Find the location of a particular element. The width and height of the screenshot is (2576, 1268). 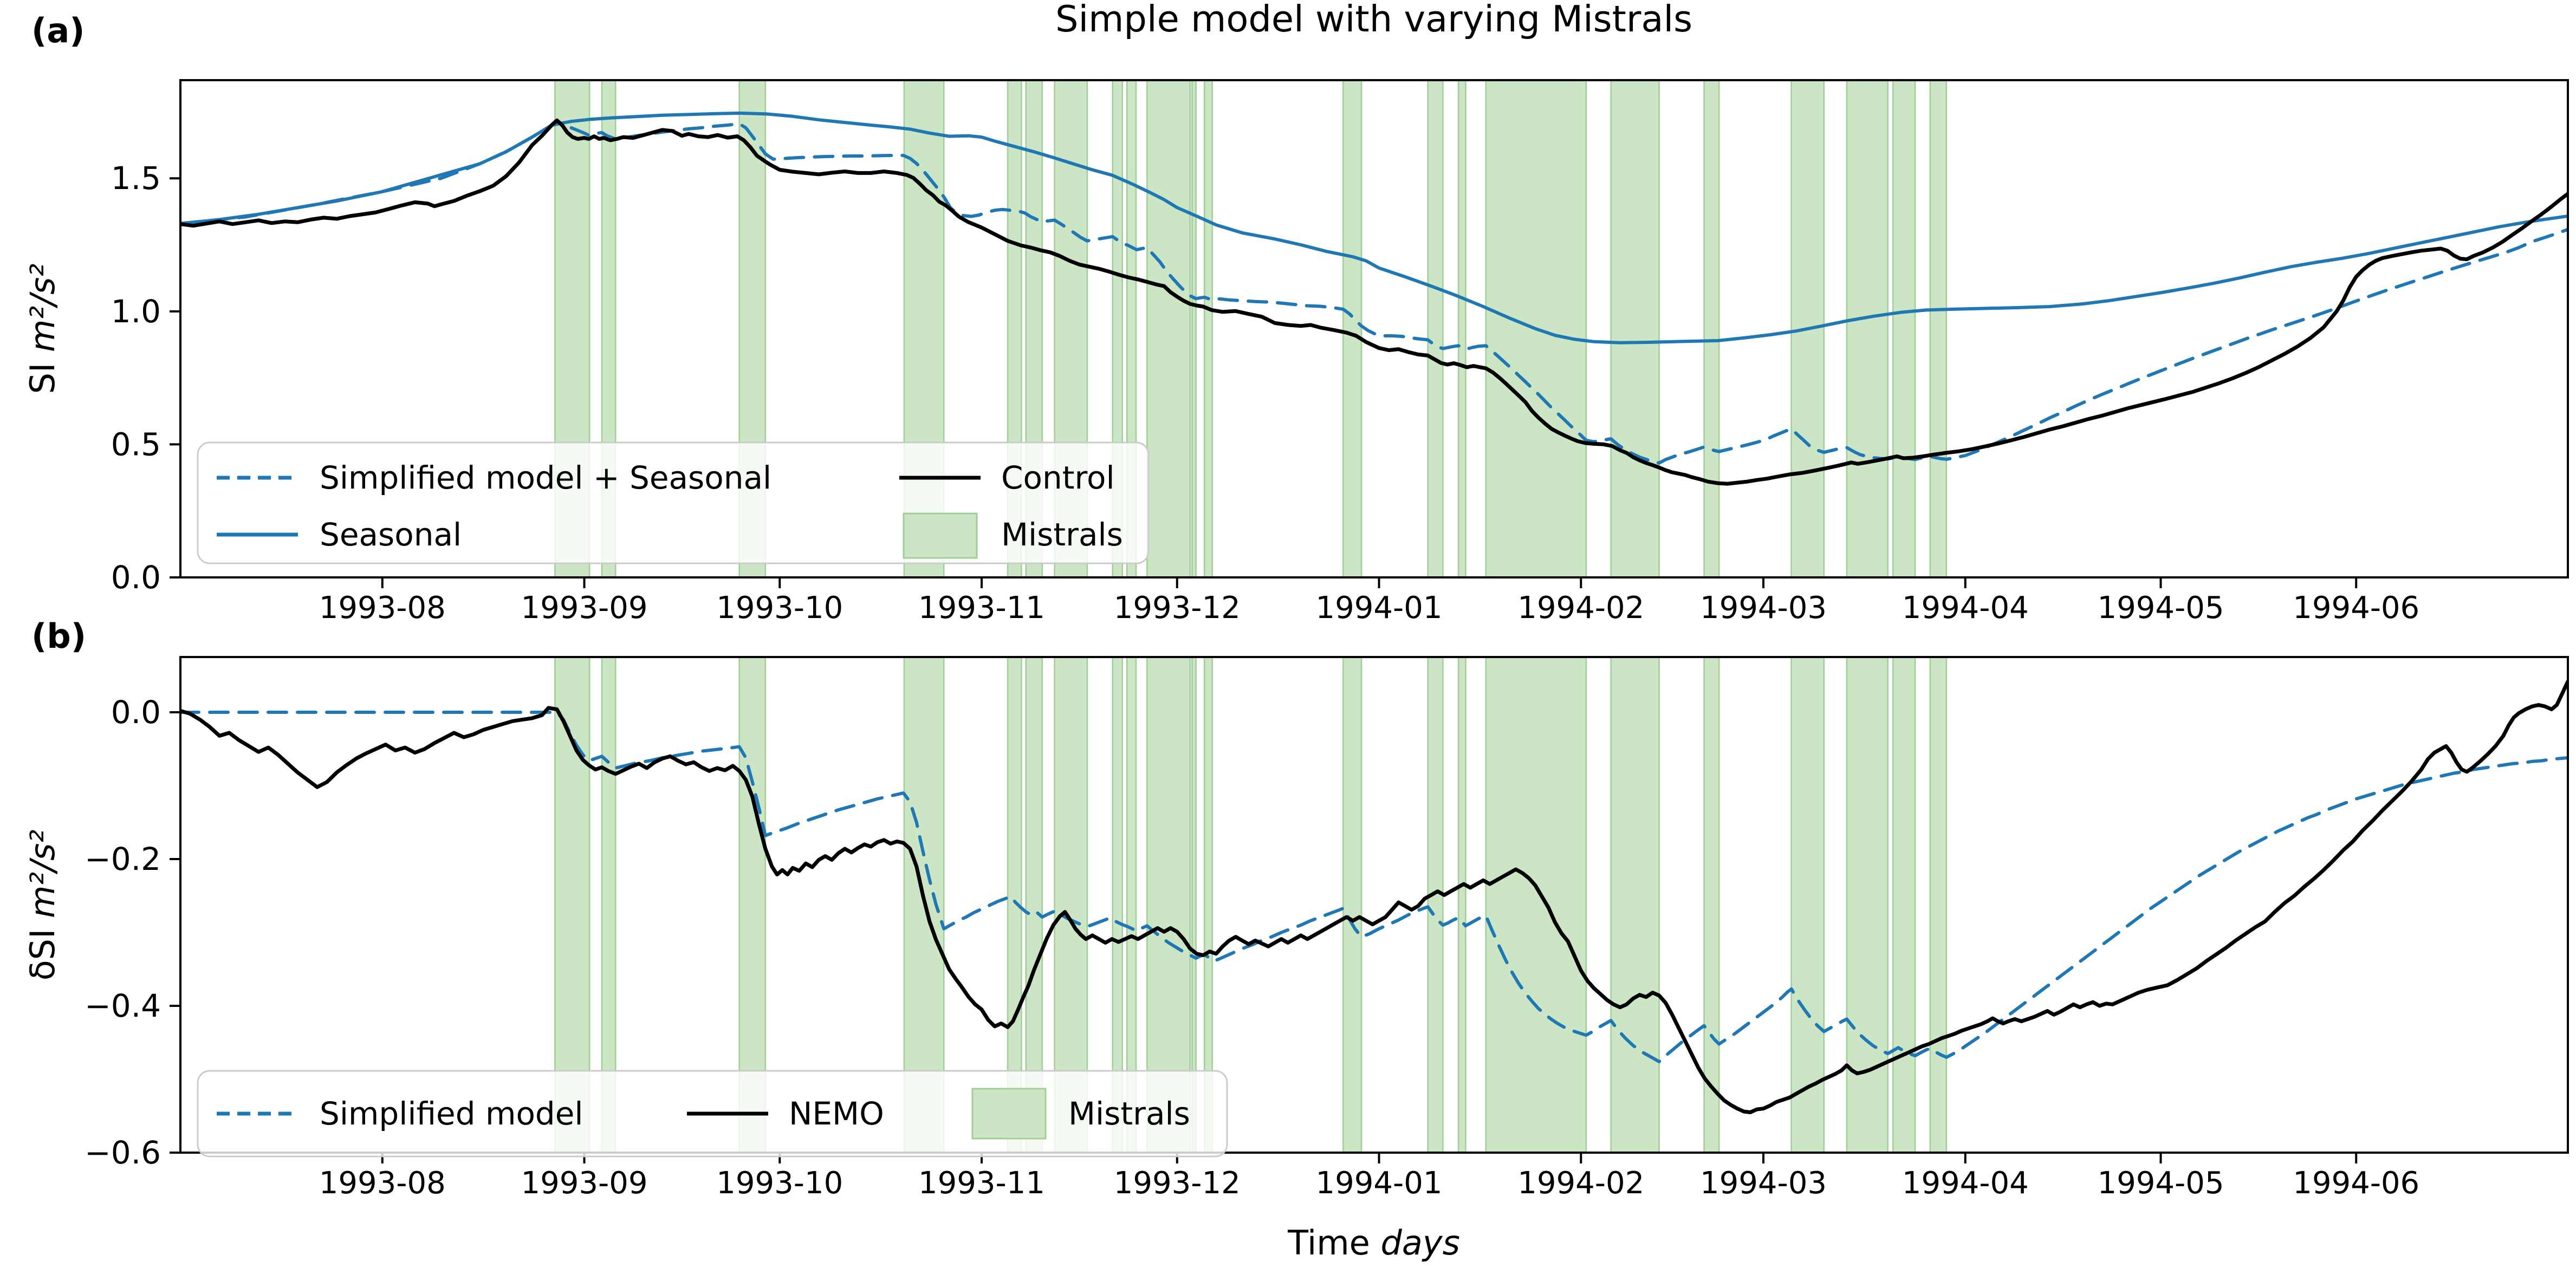

legend-label-simplified-model: Simplified model is located at coordinates (452, 1113).